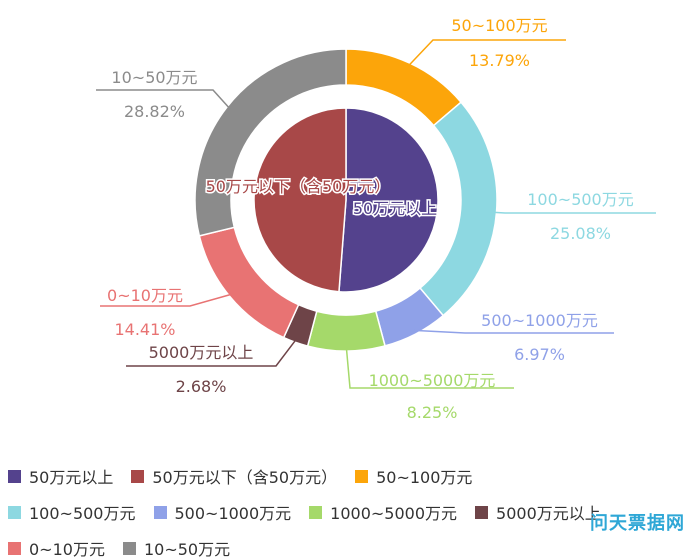 This screenshot has height=557, width=695. I want to click on legend-item: 50万元以下（含50万元）, so click(234, 476).